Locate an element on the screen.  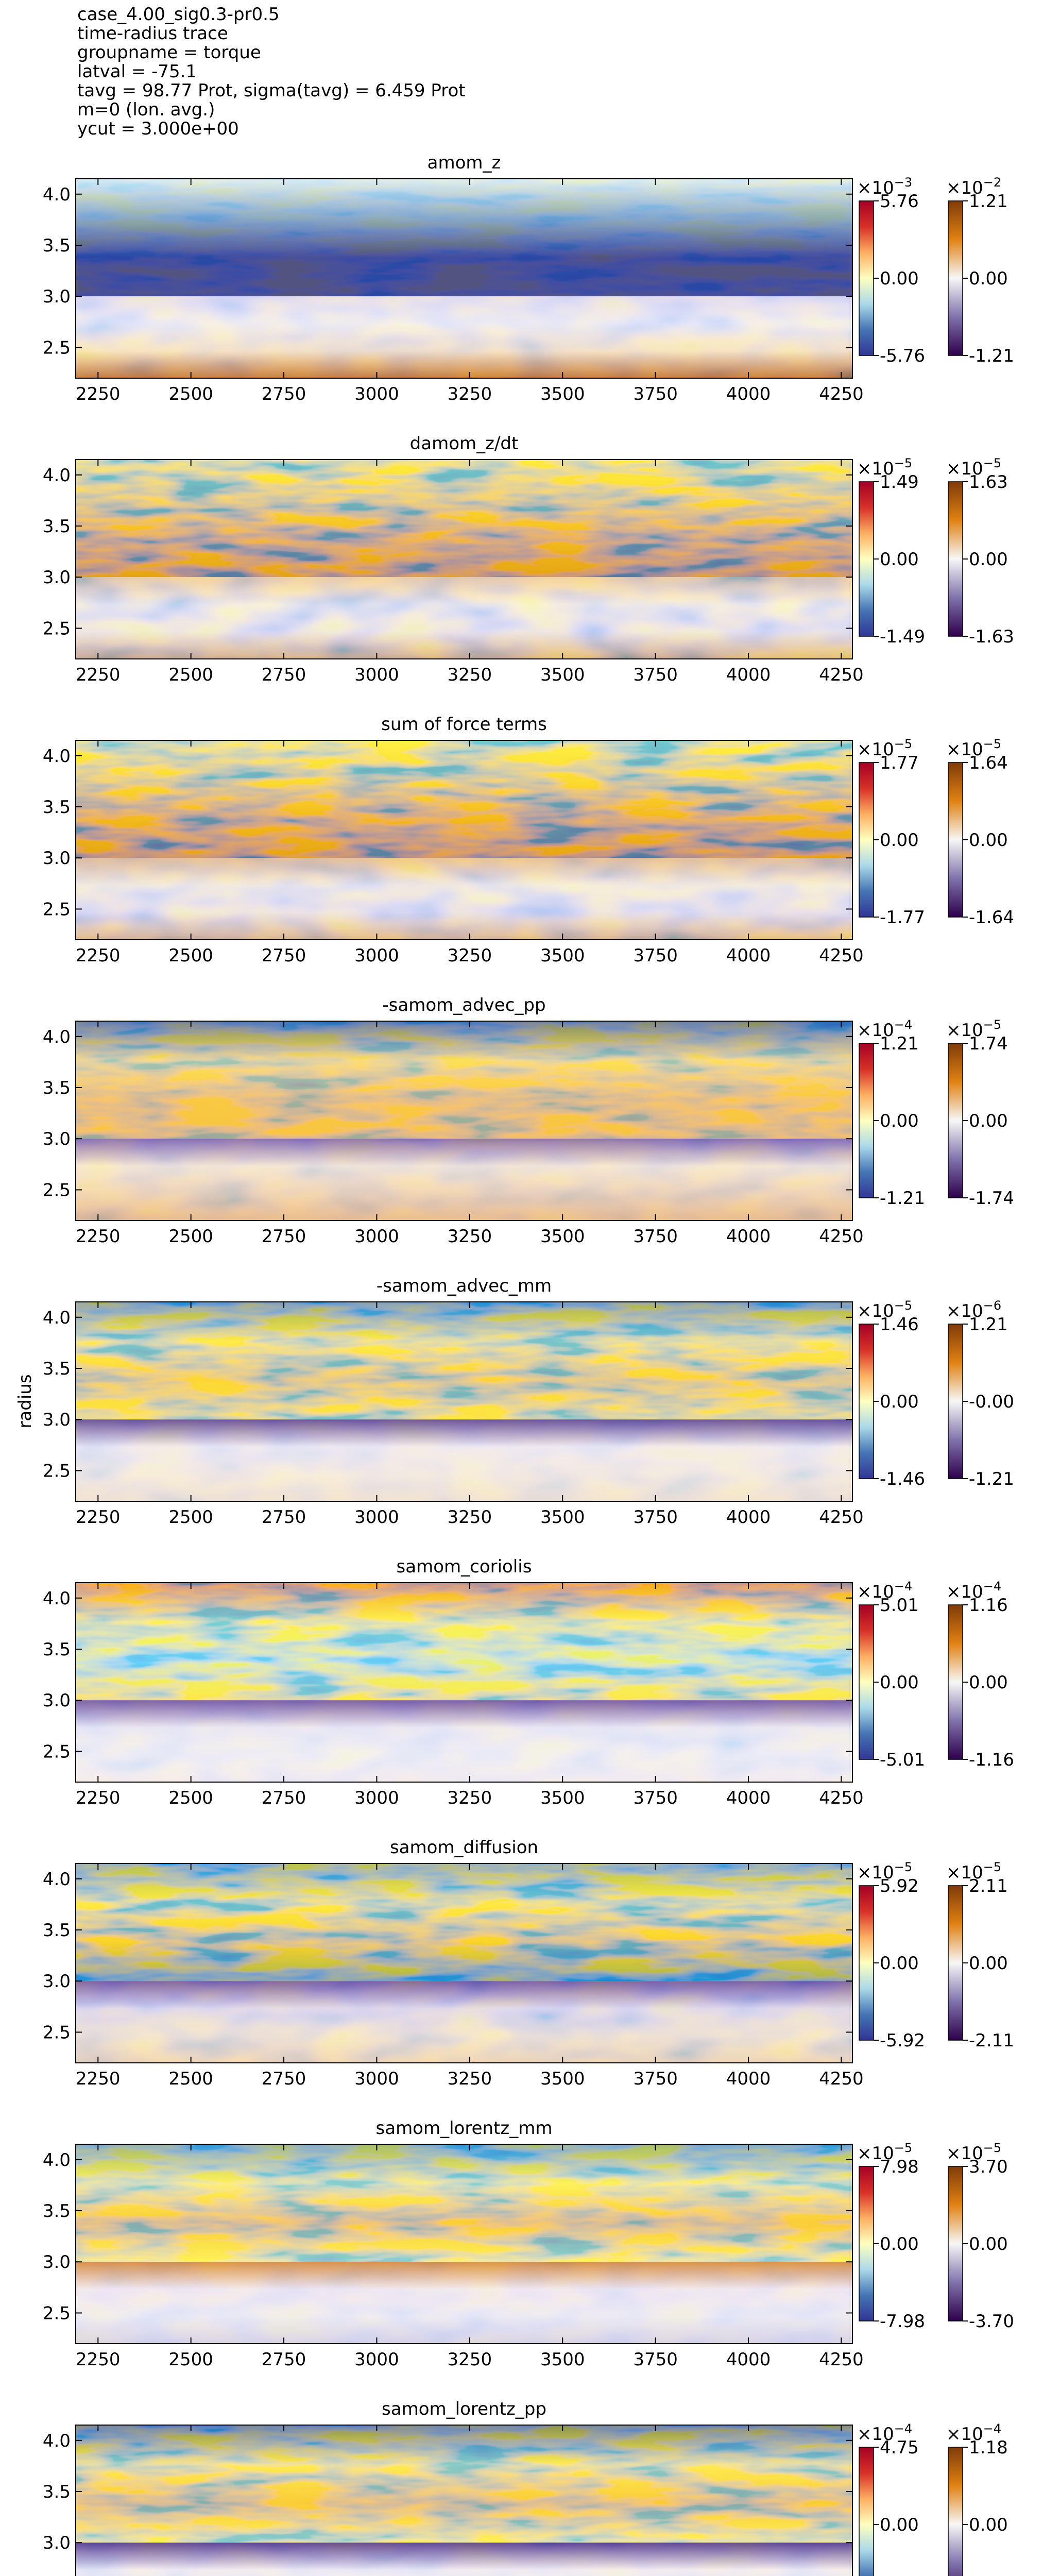
colorbar-tick-label: -1.21 is located at coordinates (991, 356).